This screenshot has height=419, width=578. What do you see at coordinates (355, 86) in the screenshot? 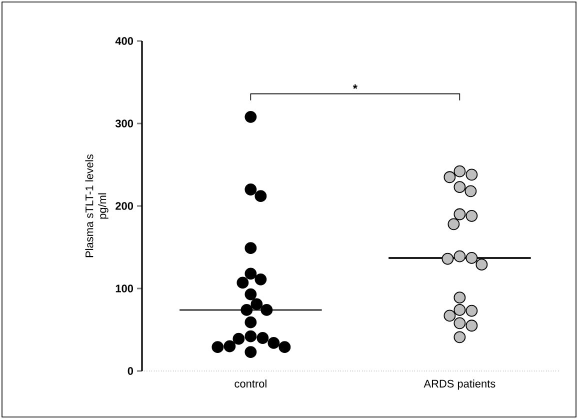
I see `annotation: *` at bounding box center [355, 86].